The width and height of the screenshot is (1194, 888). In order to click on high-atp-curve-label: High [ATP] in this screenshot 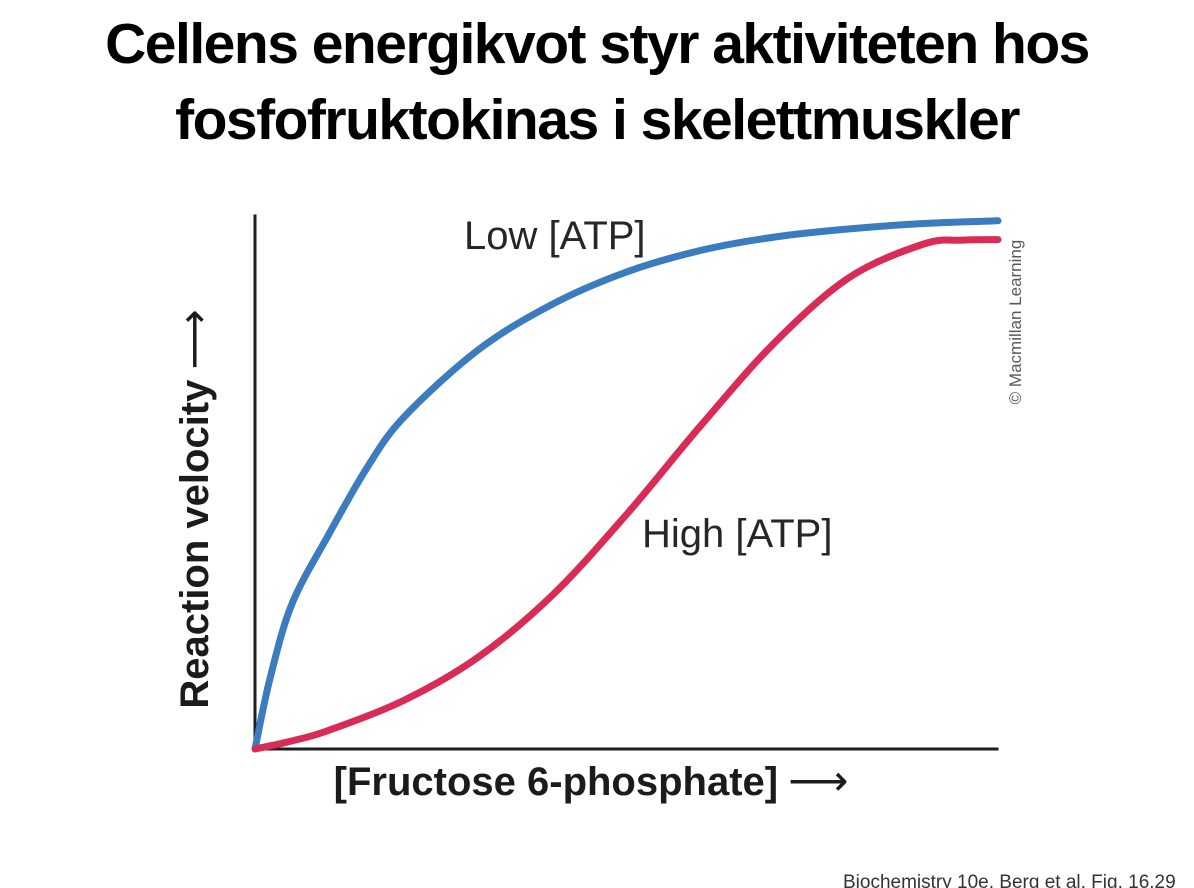, I will do `click(737, 534)`.